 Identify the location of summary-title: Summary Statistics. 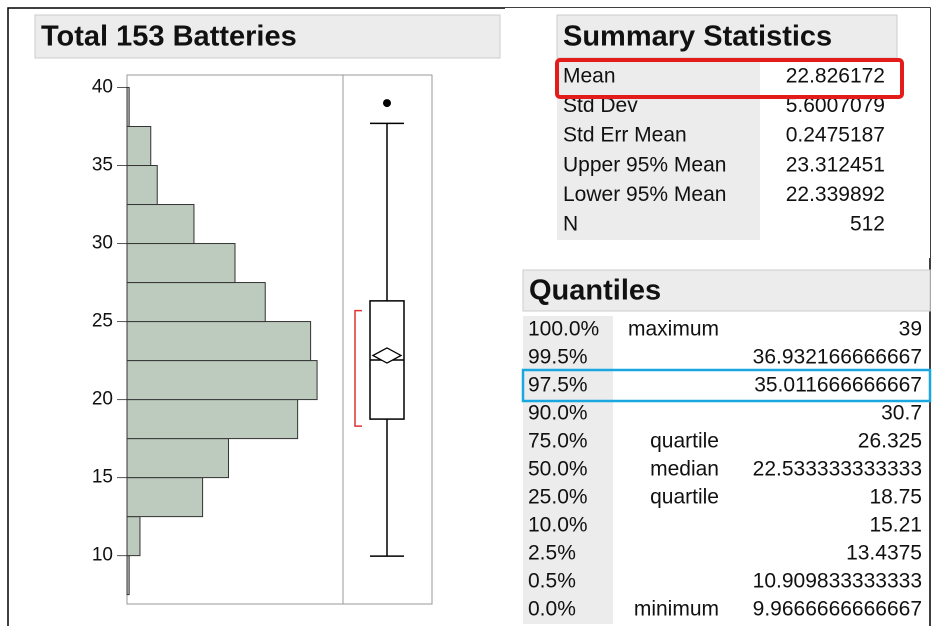
(697, 37).